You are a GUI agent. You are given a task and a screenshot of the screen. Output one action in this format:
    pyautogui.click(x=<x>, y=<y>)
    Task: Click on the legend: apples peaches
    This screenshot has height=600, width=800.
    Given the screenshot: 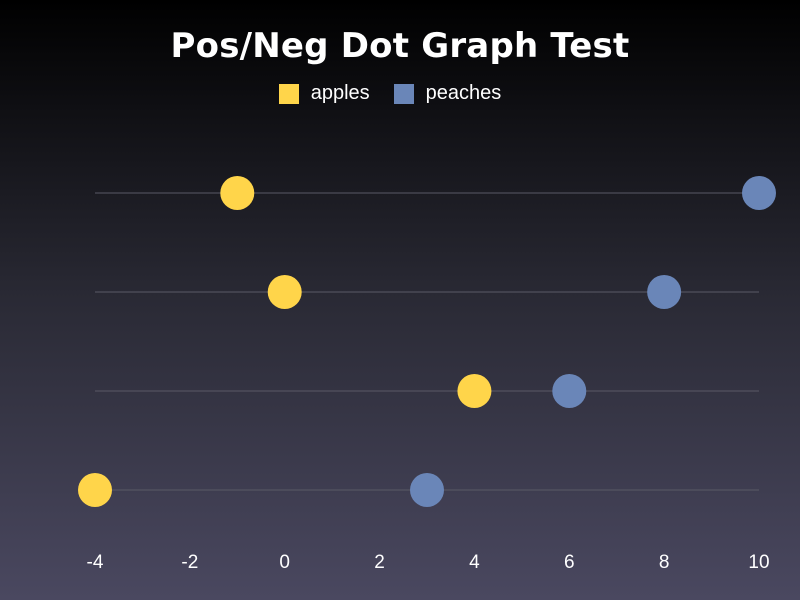 What is the action you would take?
    pyautogui.click(x=395, y=93)
    